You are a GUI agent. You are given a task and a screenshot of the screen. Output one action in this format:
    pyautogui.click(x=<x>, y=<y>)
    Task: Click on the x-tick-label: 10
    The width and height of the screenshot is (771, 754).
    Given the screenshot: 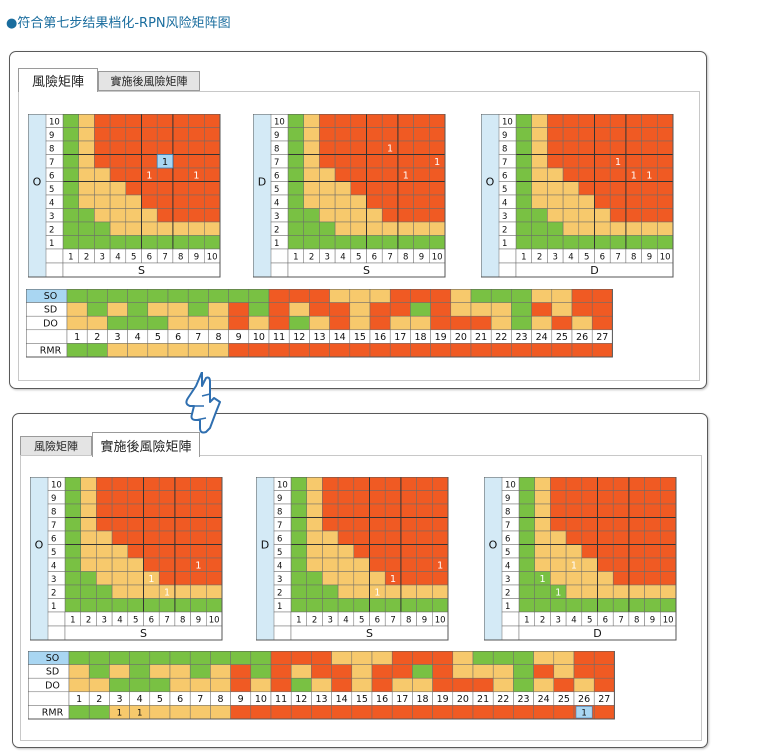 What is the action you would take?
    pyautogui.click(x=437, y=258)
    